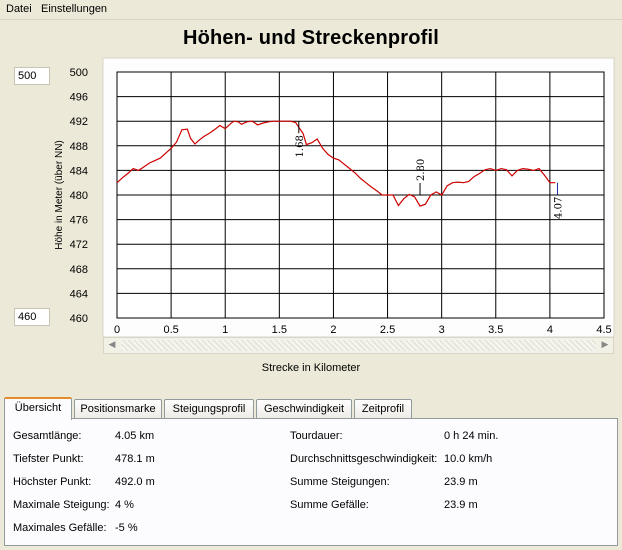  Describe the element at coordinates (333, 330) in the screenshot. I see `x-tick-label: 2` at that location.